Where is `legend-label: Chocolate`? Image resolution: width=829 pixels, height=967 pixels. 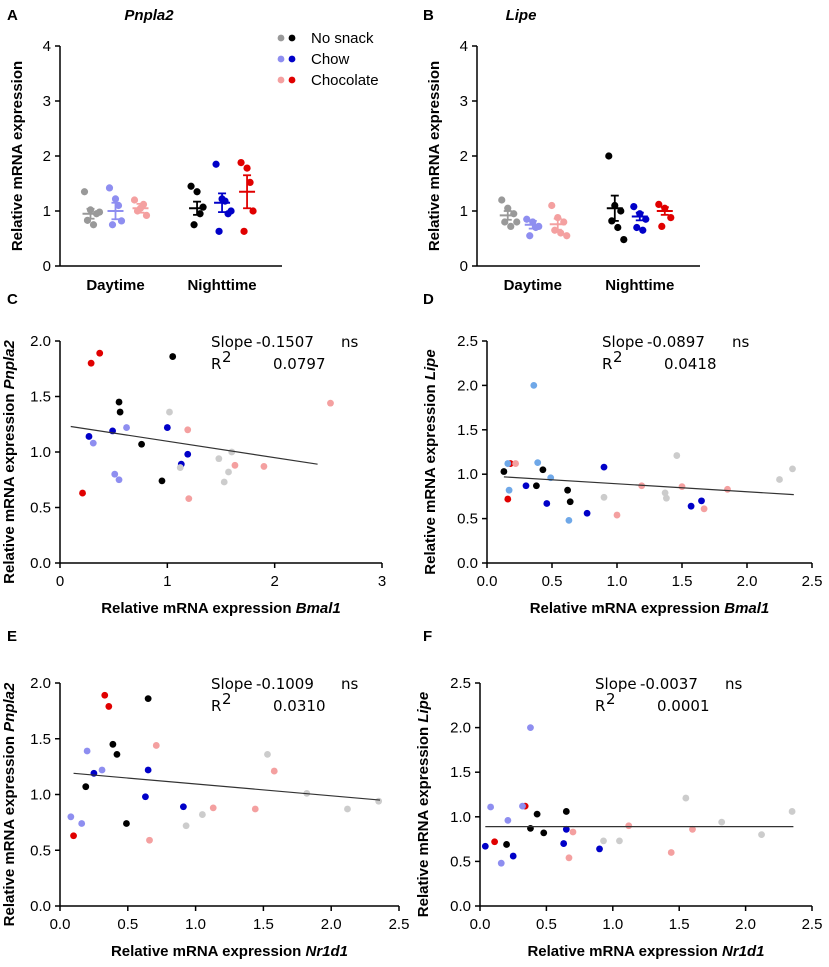 legend-label: Chocolate is located at coordinates (345, 80).